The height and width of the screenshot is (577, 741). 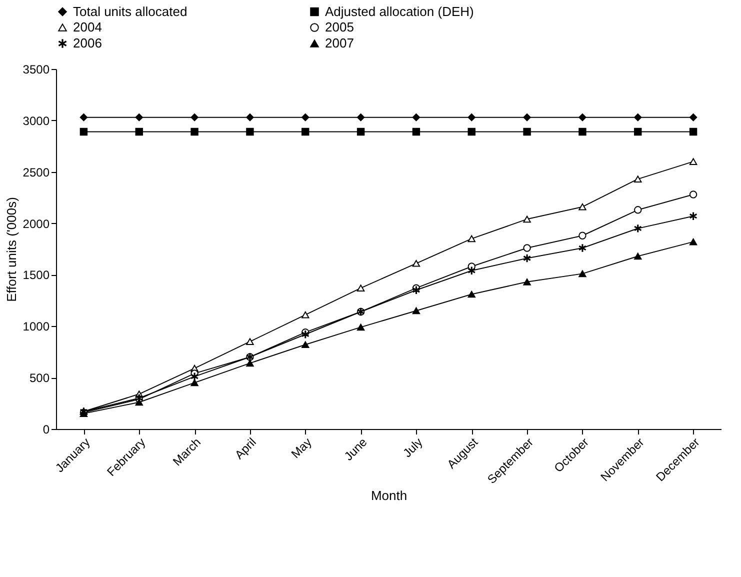 What do you see at coordinates (36, 121) in the screenshot?
I see `y-tick-label: 3000` at bounding box center [36, 121].